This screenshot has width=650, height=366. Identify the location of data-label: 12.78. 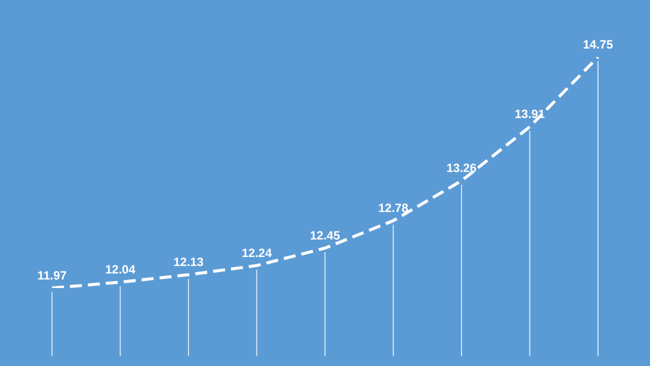
(393, 208).